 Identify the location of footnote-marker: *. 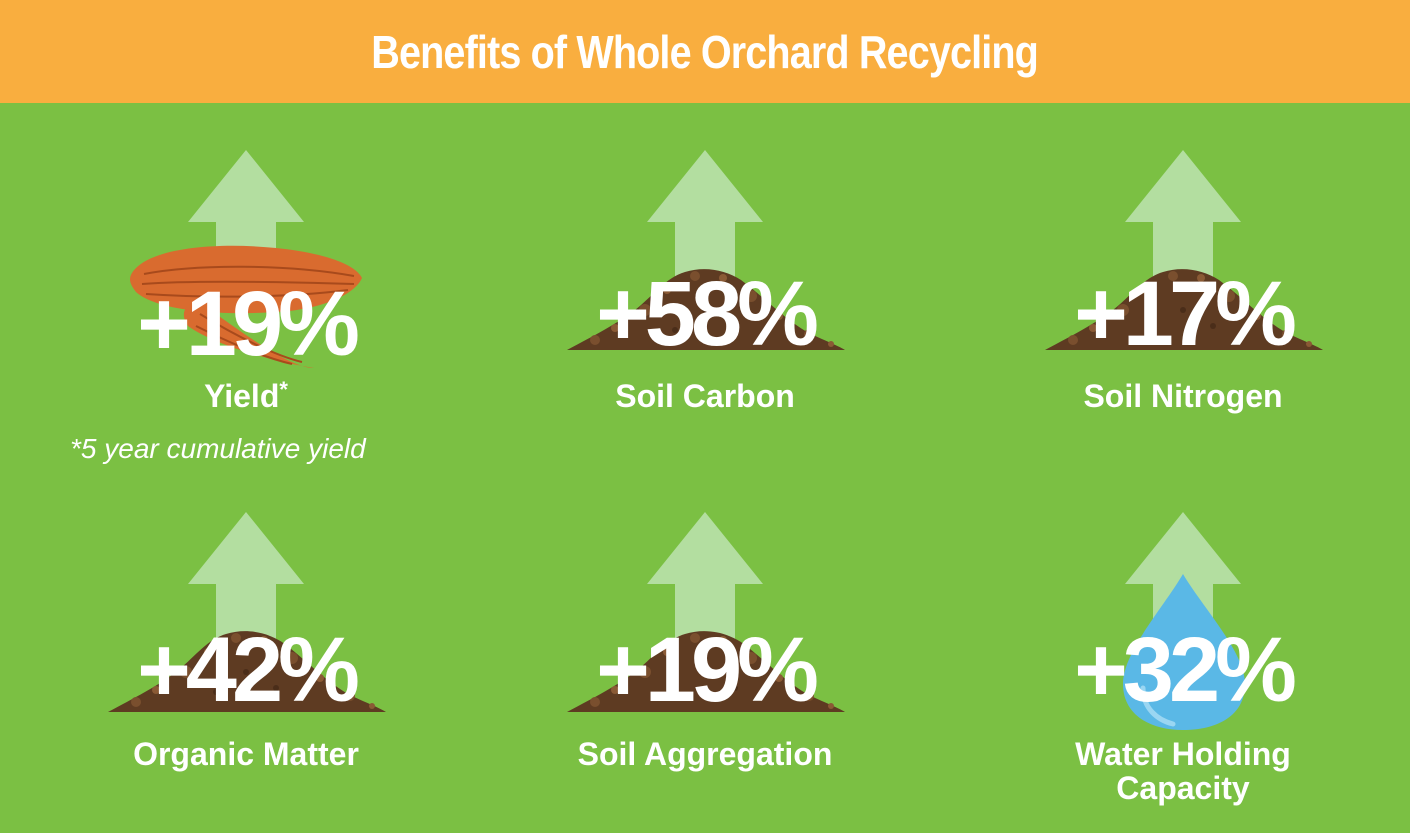
(283, 389).